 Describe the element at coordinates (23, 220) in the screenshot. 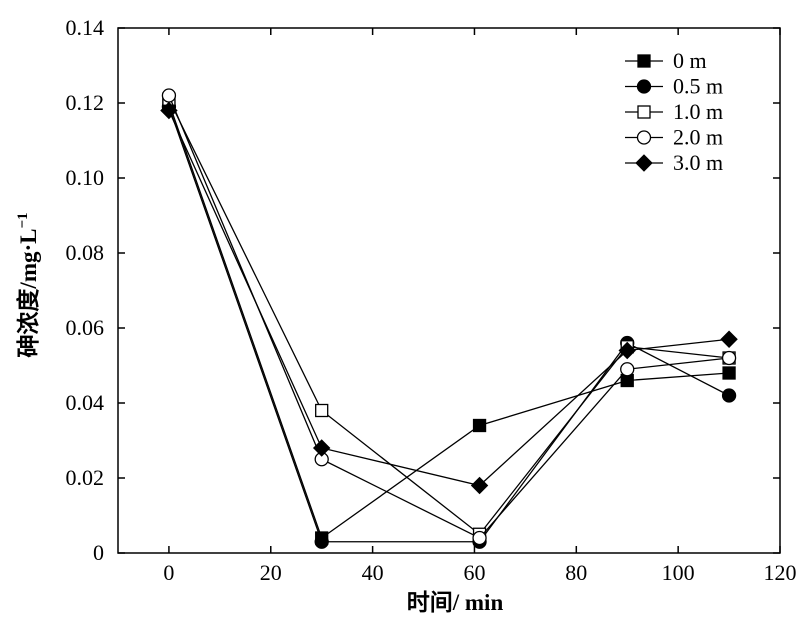

I see `y-axis-label-superscript: −1` at that location.